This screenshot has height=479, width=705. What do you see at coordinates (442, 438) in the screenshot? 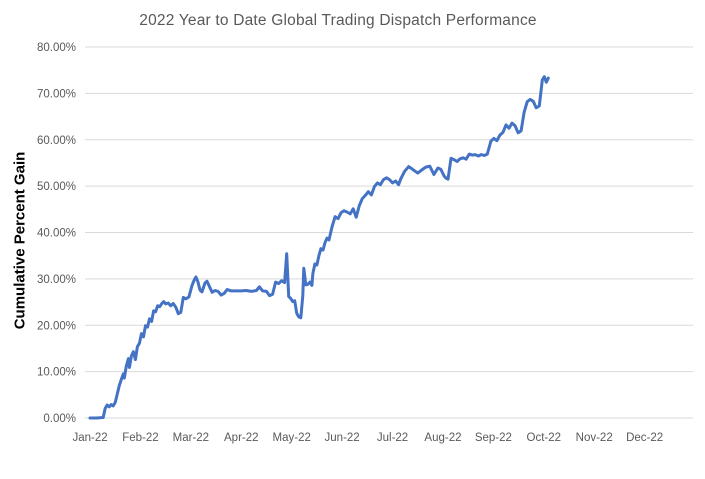
I see `x-tick-label: Aug-22` at bounding box center [442, 438].